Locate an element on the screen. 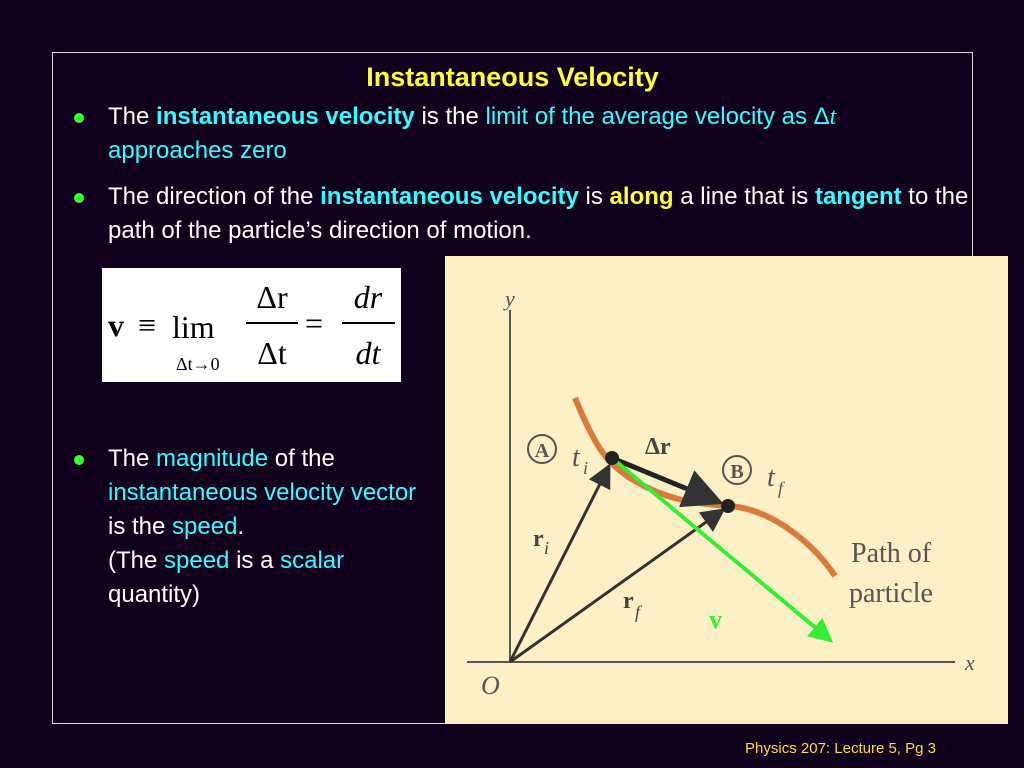 The width and height of the screenshot is (1024, 768). path-label: Path of is located at coordinates (891, 553).